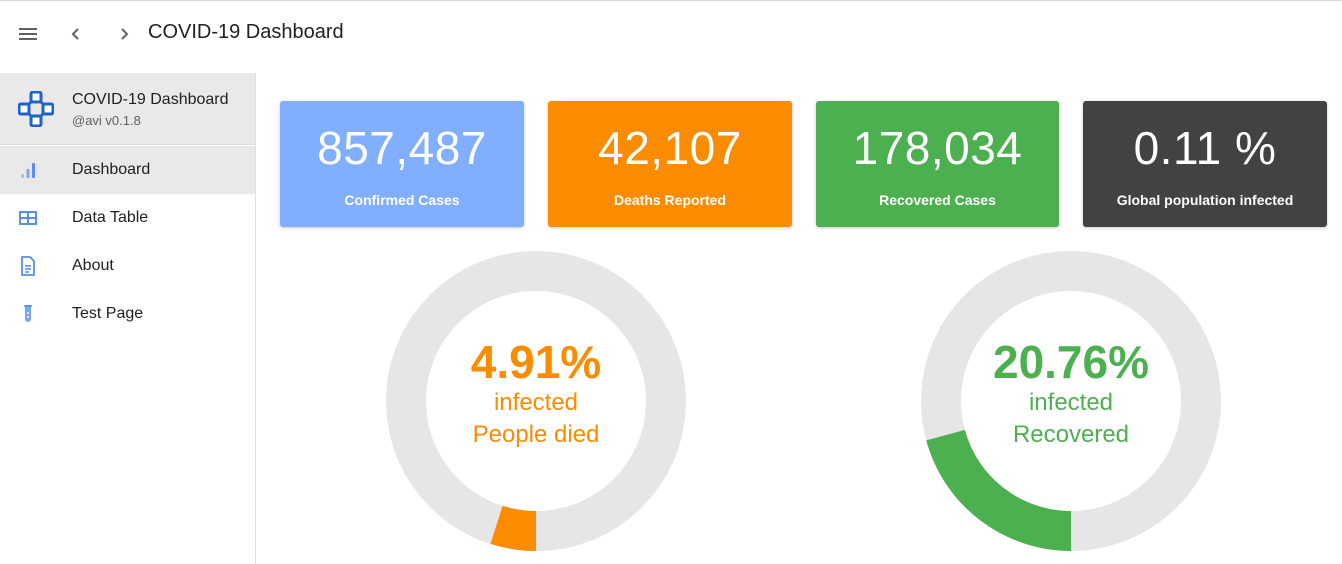 Image resolution: width=1342 pixels, height=564 pixels. Describe the element at coordinates (536, 434) in the screenshot. I see `donut-subcaption: People died` at that location.